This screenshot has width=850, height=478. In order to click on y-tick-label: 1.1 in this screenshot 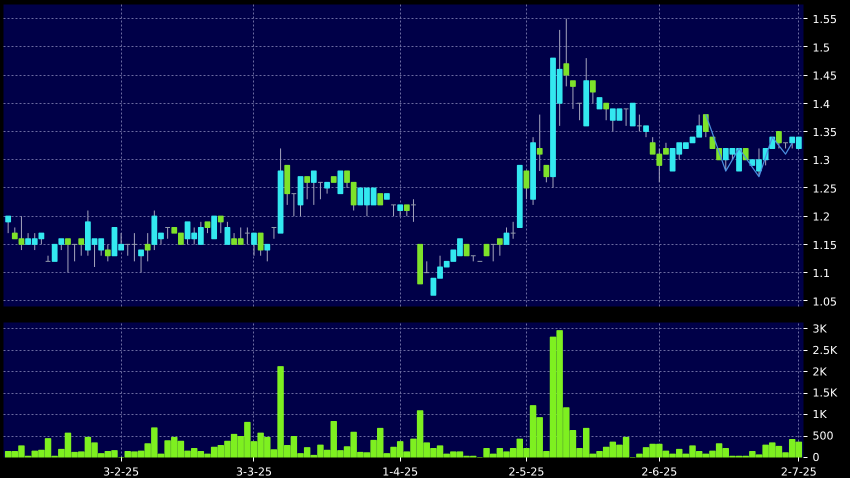, I will do `click(821, 273)`.